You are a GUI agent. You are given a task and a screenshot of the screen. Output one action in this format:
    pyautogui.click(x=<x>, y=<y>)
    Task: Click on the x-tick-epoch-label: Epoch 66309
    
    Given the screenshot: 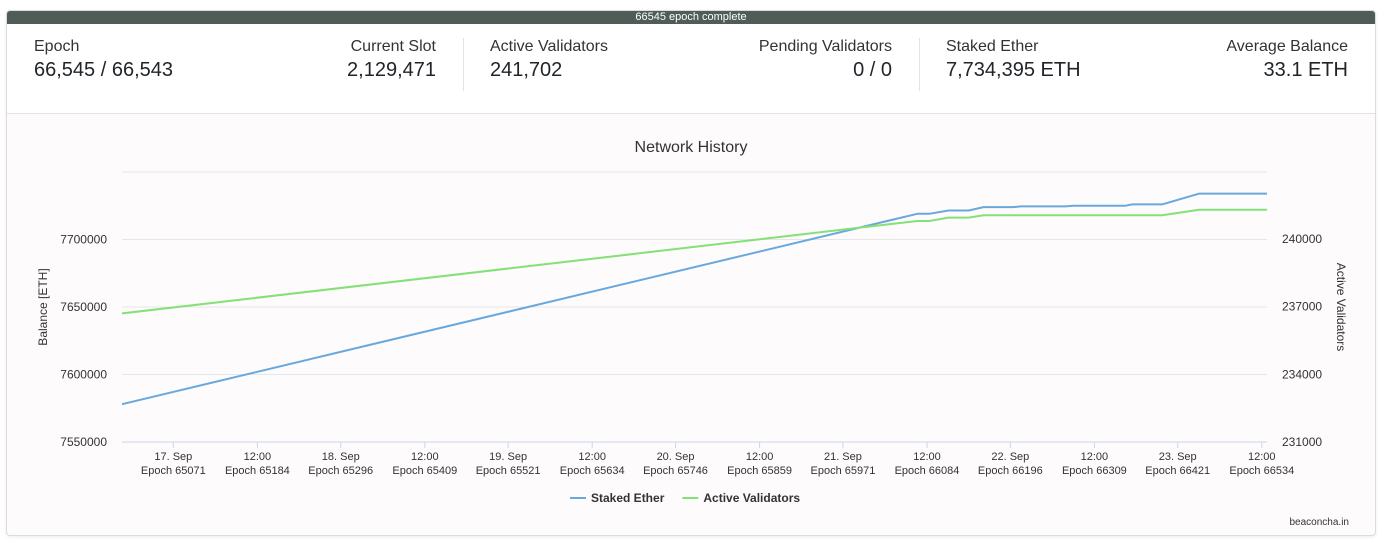 What is the action you would take?
    pyautogui.click(x=1094, y=471)
    